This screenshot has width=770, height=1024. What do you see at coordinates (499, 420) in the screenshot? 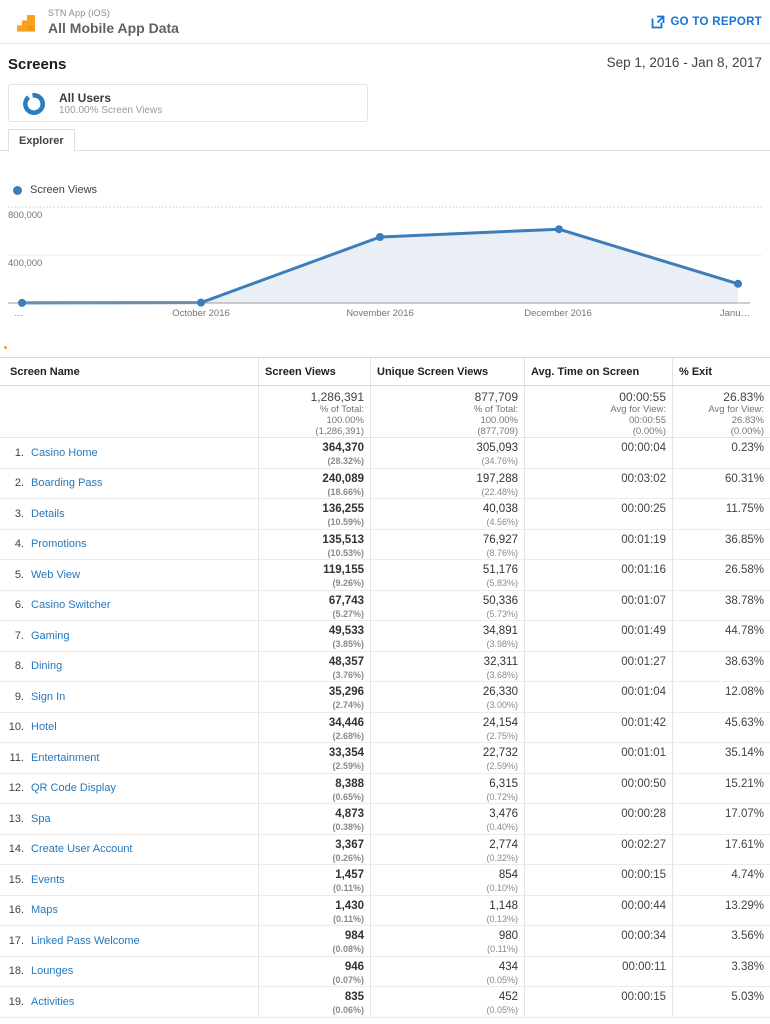
I see `totals-line: 100.00%` at bounding box center [499, 420].